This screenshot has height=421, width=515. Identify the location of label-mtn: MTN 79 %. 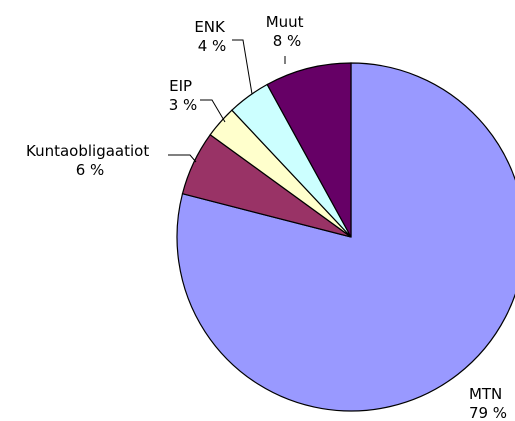
(488, 403).